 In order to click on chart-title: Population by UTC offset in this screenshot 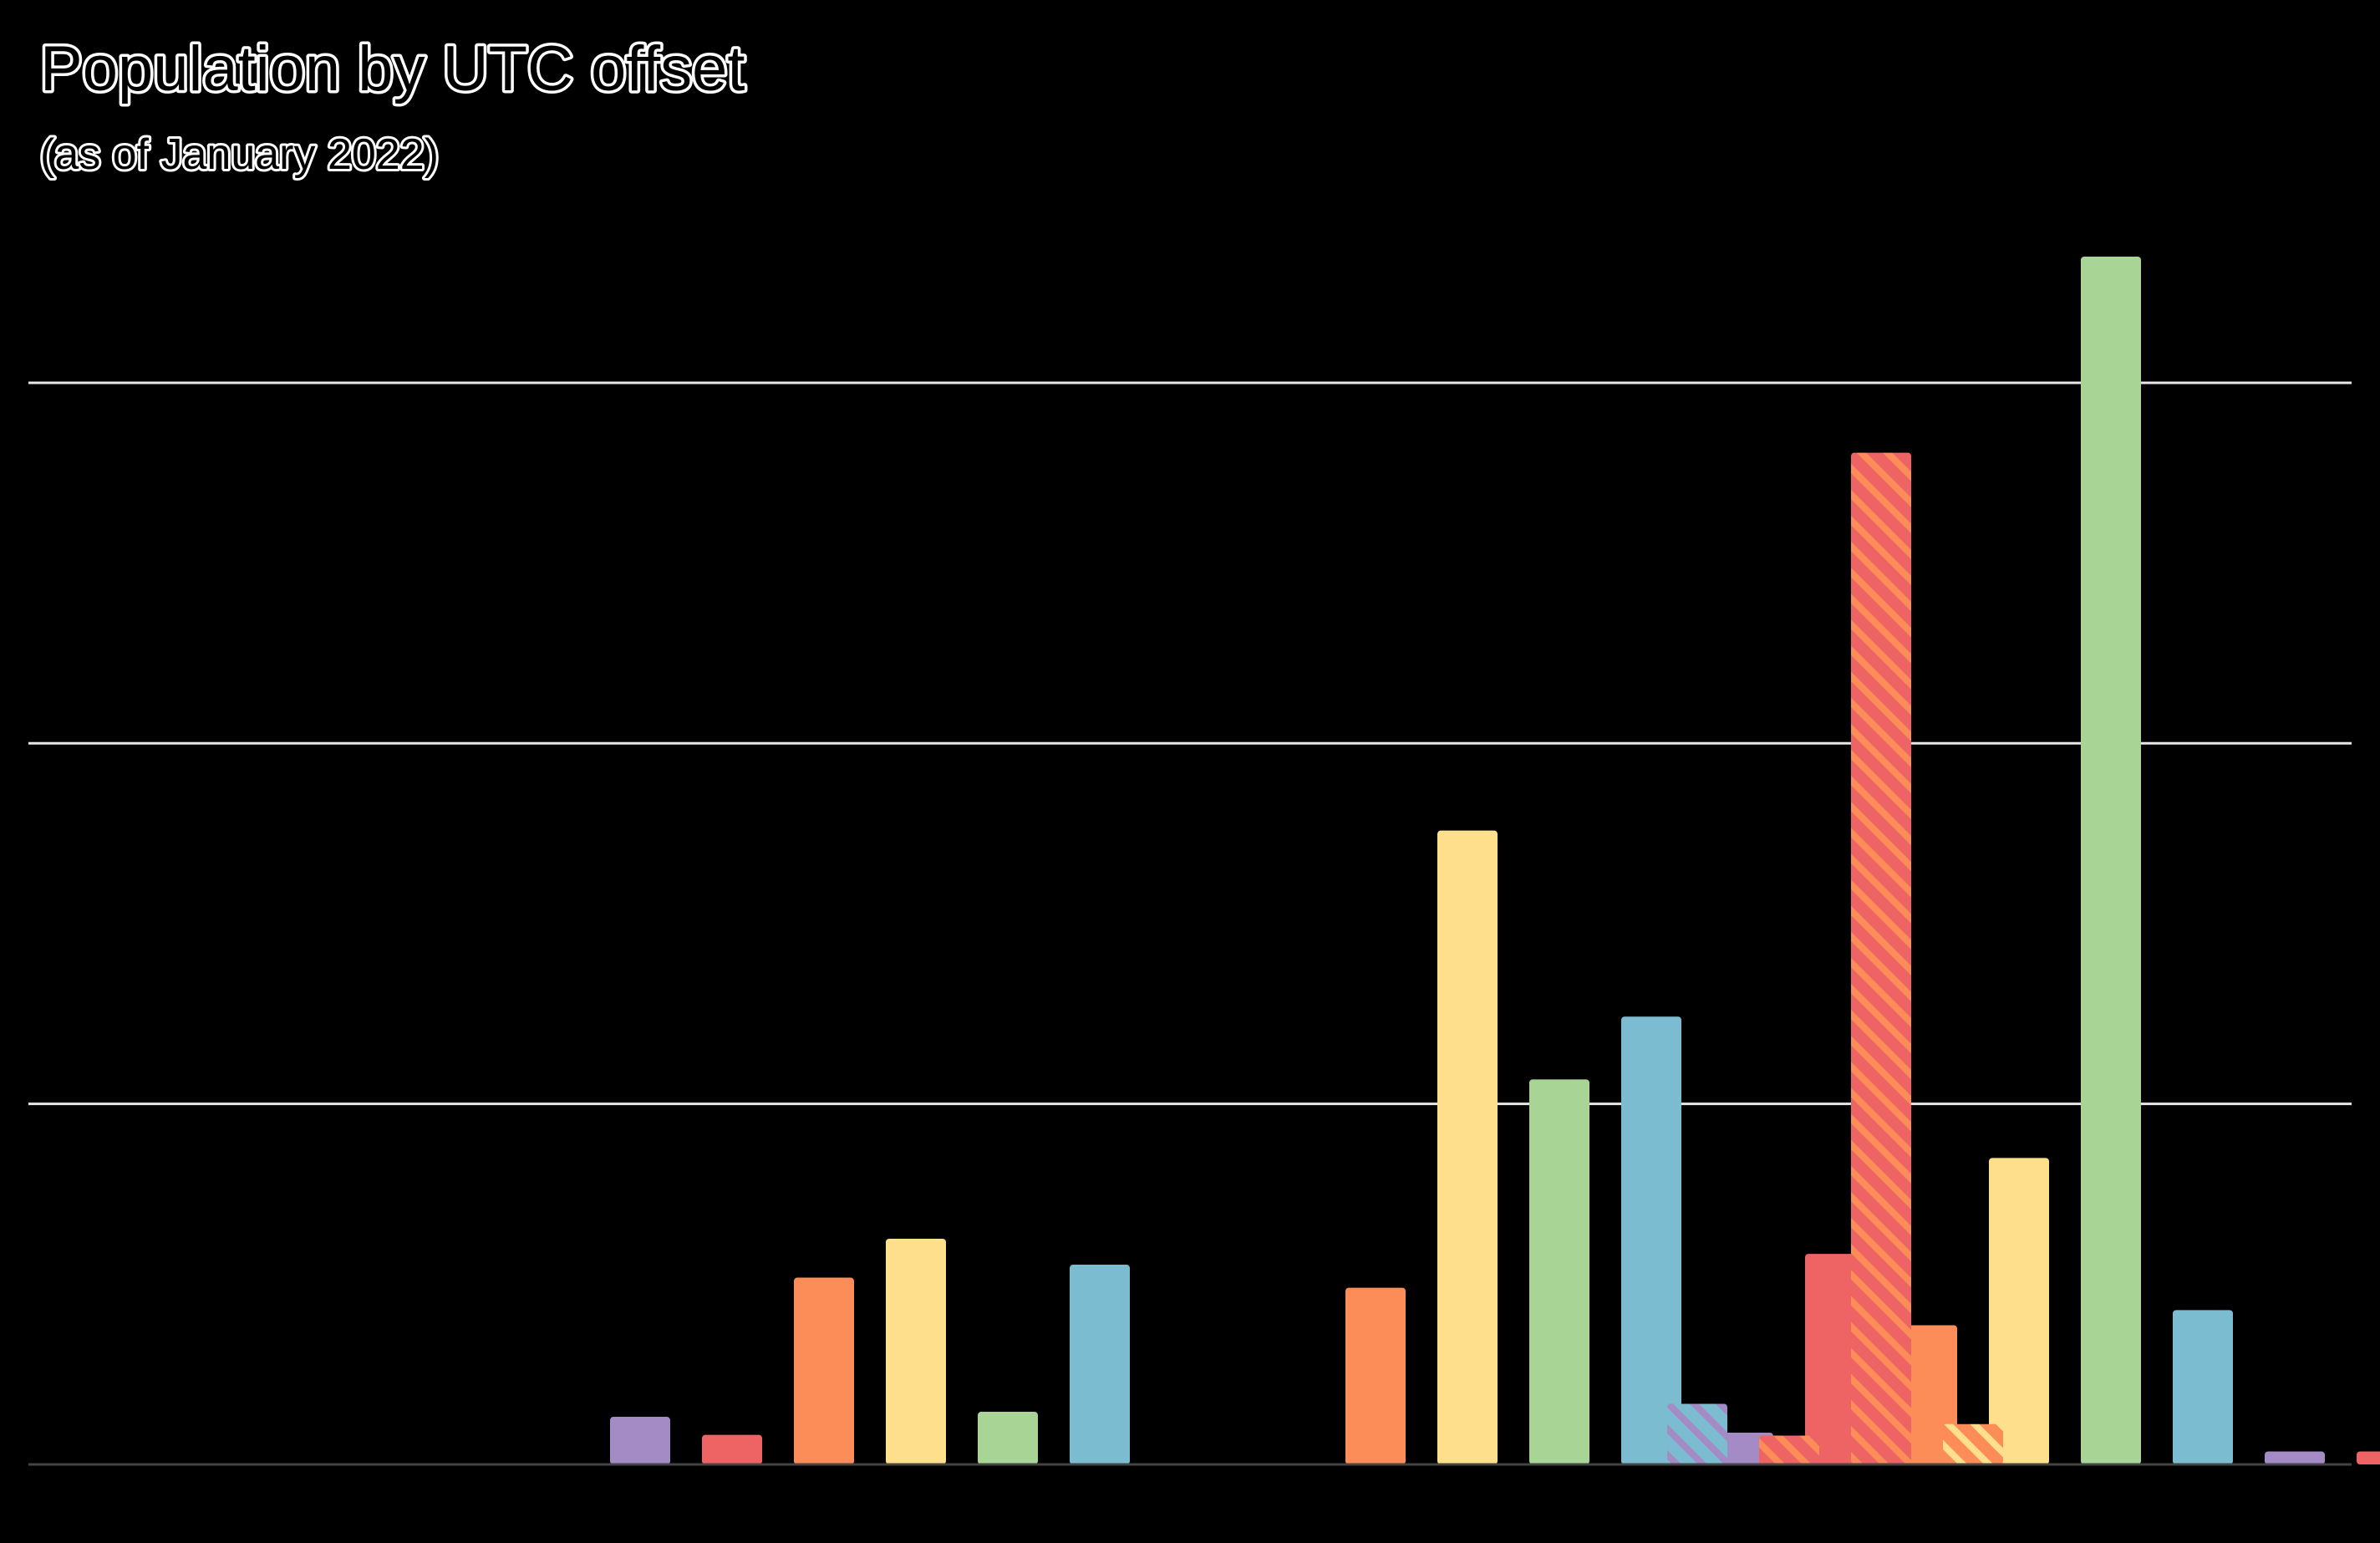, I will do `click(392, 68)`.